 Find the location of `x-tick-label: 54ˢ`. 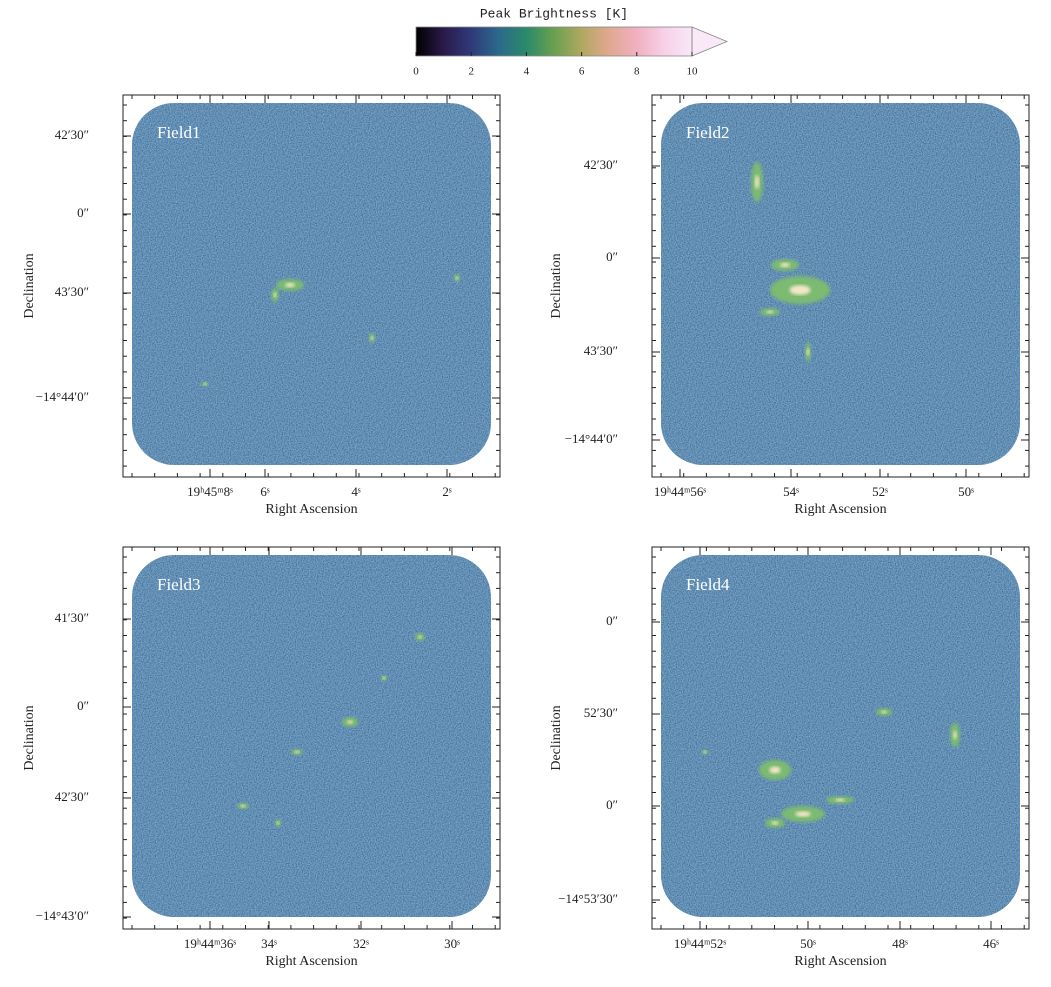

x-tick-label: 54ˢ is located at coordinates (791, 491).